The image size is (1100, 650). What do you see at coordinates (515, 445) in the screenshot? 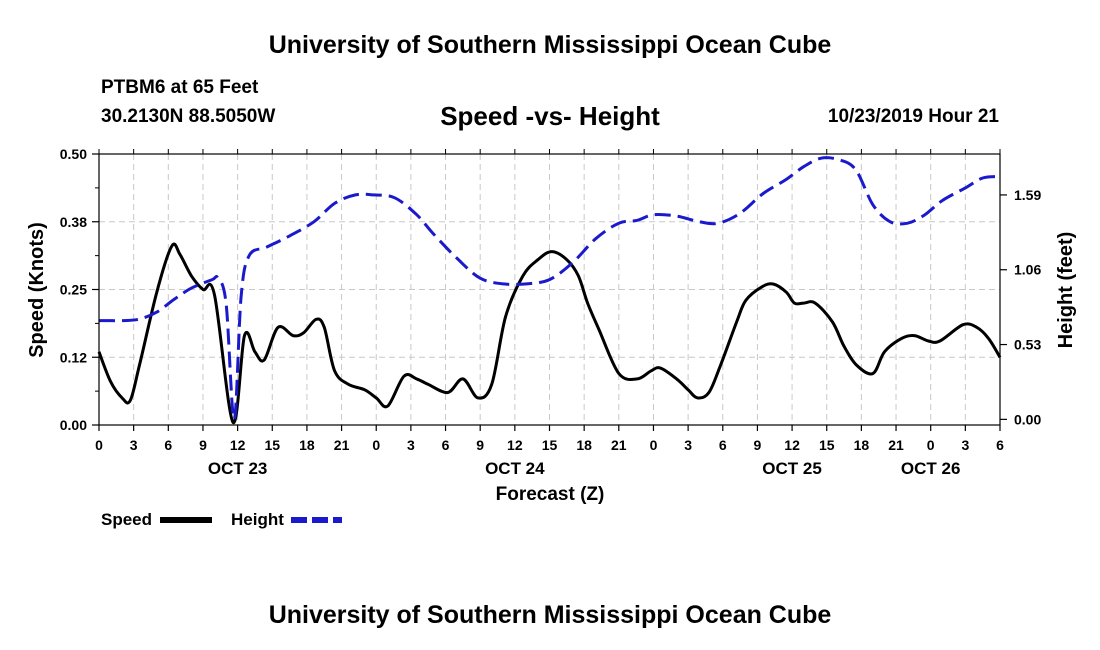
I see `x-tick-label-12: 12` at bounding box center [515, 445].